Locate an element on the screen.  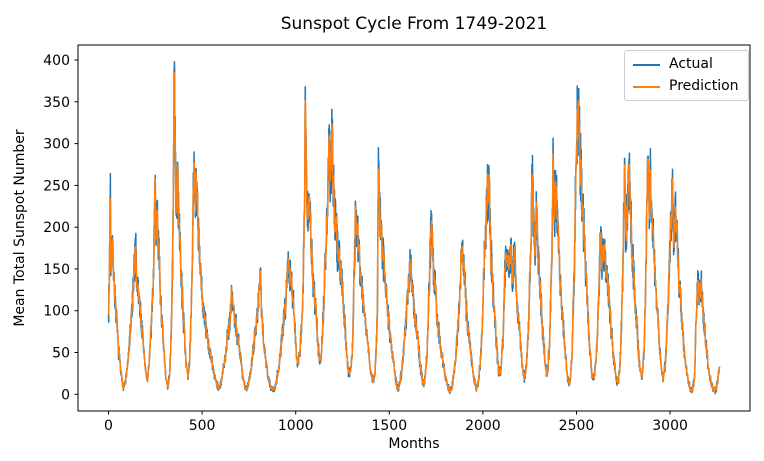
y-axis-tick-label: 150 is located at coordinates (56, 270).